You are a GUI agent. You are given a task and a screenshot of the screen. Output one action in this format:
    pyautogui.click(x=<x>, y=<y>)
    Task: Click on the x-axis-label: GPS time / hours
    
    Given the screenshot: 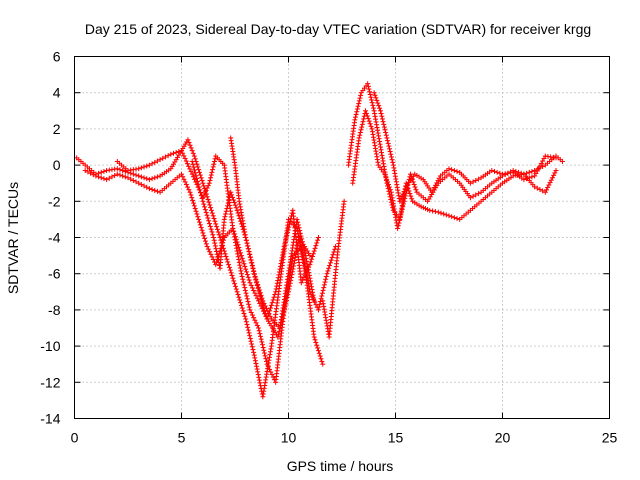 What is the action you would take?
    pyautogui.click(x=340, y=466)
    